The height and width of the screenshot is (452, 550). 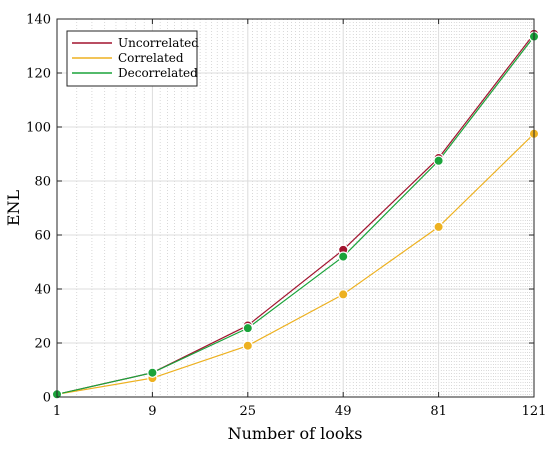 I want to click on x-tick-label: 121, so click(x=534, y=411).